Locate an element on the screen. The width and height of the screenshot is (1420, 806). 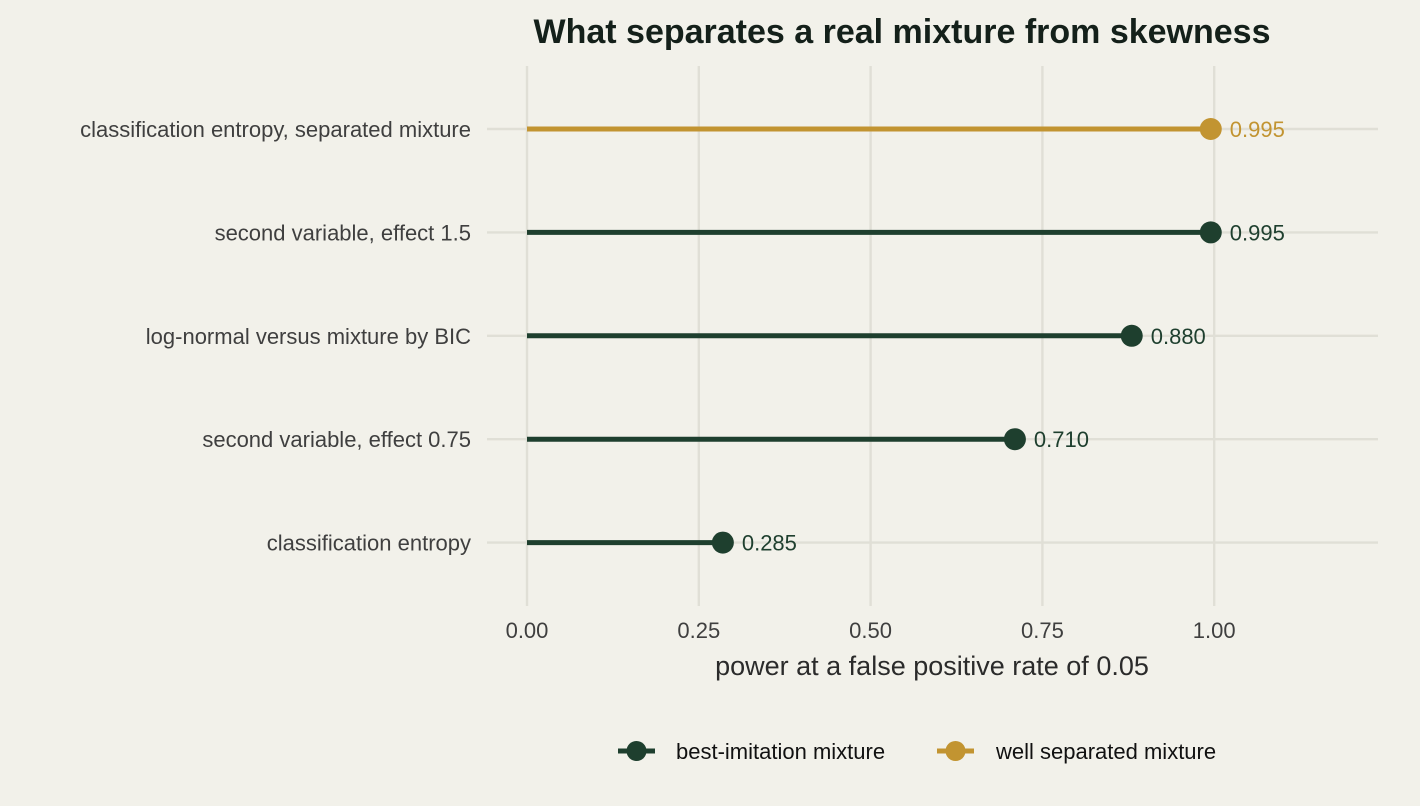
value-label: 0.285 is located at coordinates (769, 543).